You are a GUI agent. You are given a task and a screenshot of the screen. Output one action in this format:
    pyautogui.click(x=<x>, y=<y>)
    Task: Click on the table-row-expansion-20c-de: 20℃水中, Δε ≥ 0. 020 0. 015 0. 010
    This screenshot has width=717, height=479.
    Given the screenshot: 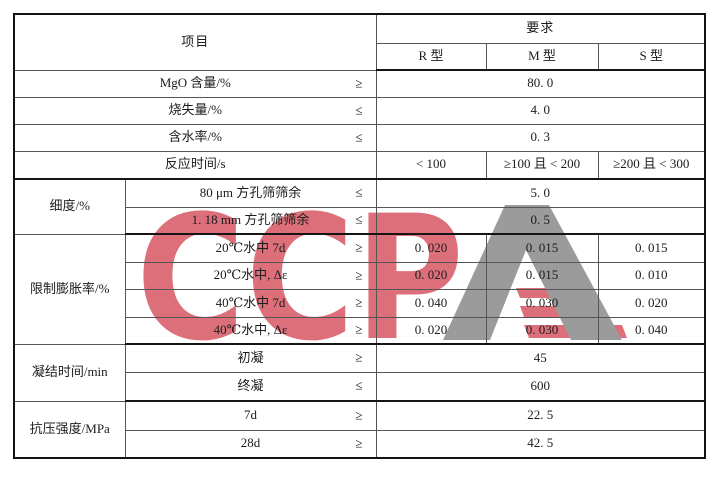 What is the action you would take?
    pyautogui.click(x=360, y=275)
    